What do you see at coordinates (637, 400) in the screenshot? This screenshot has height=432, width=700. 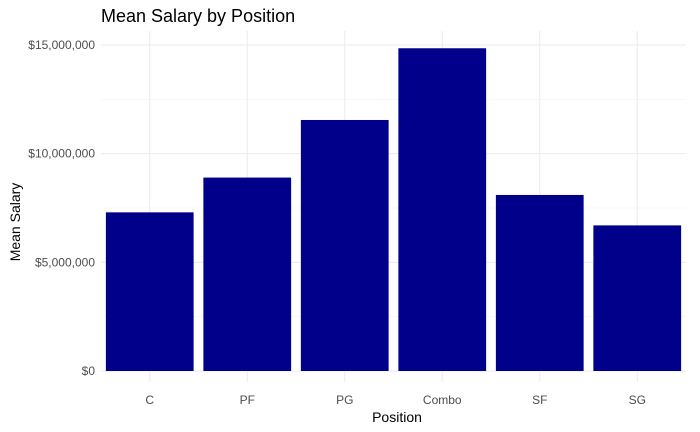 I see `x-tick-label: SG` at bounding box center [637, 400].